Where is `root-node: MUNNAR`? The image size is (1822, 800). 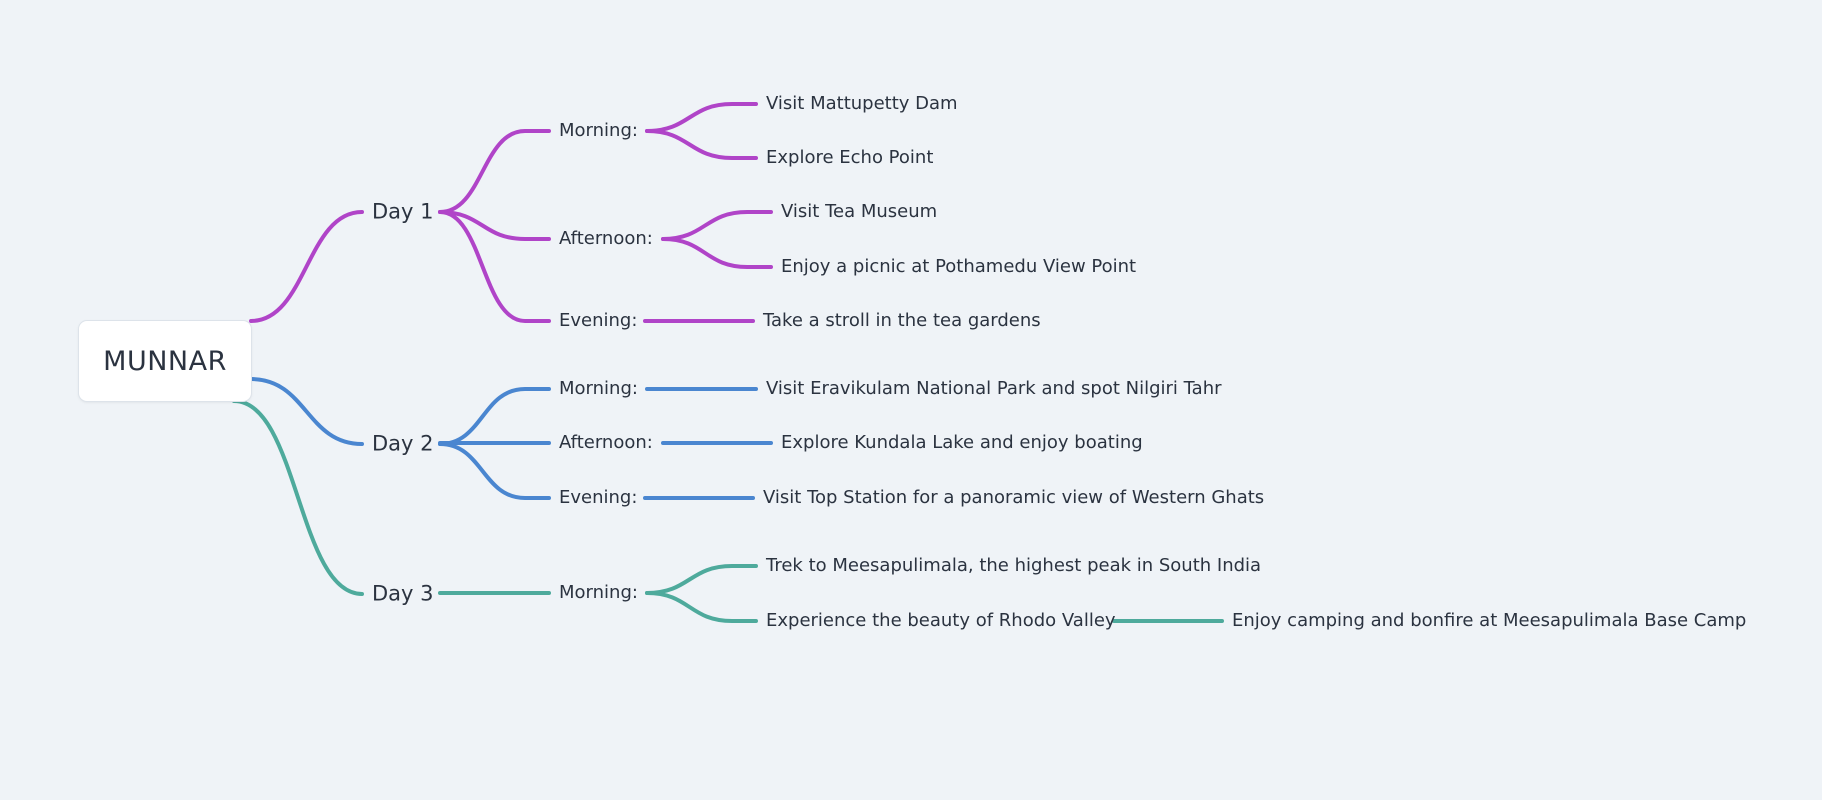 root-node: MUNNAR is located at coordinates (165, 361).